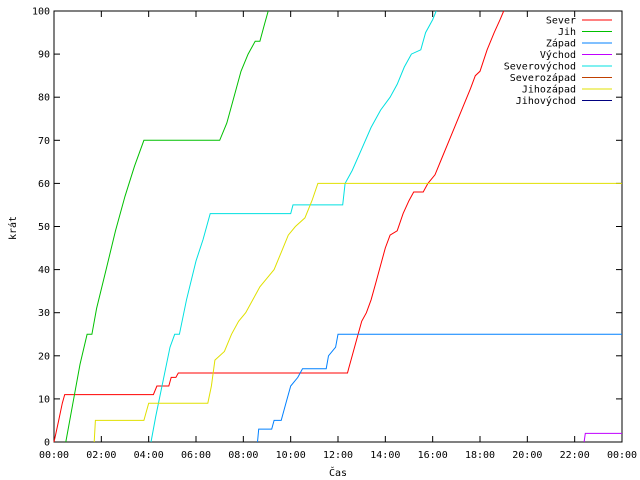 The width and height of the screenshot is (640, 480). What do you see at coordinates (44, 98) in the screenshot?
I see `y-tick-label: 80` at bounding box center [44, 98].